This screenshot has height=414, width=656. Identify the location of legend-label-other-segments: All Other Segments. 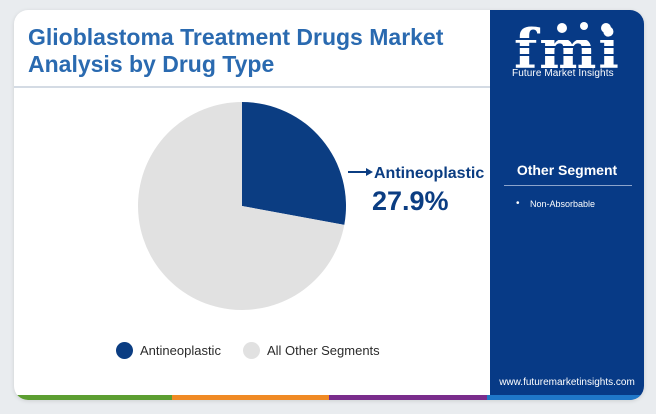
(323, 350).